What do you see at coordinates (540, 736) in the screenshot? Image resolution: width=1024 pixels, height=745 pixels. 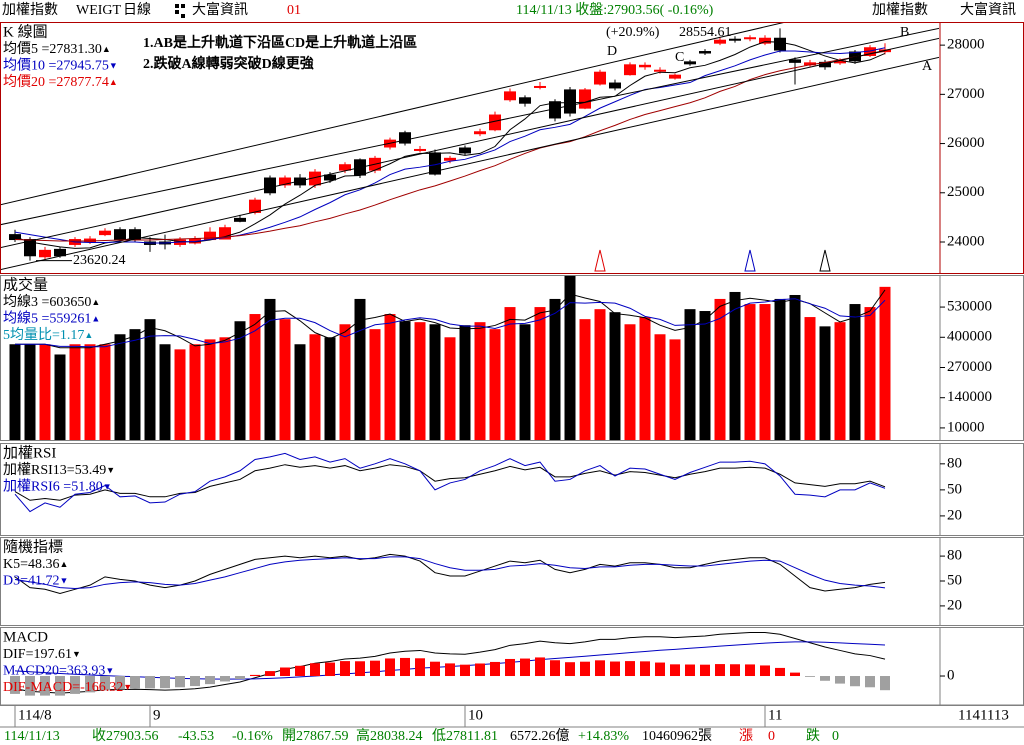 I see `footer-amount: 6572.26億` at bounding box center [540, 736].